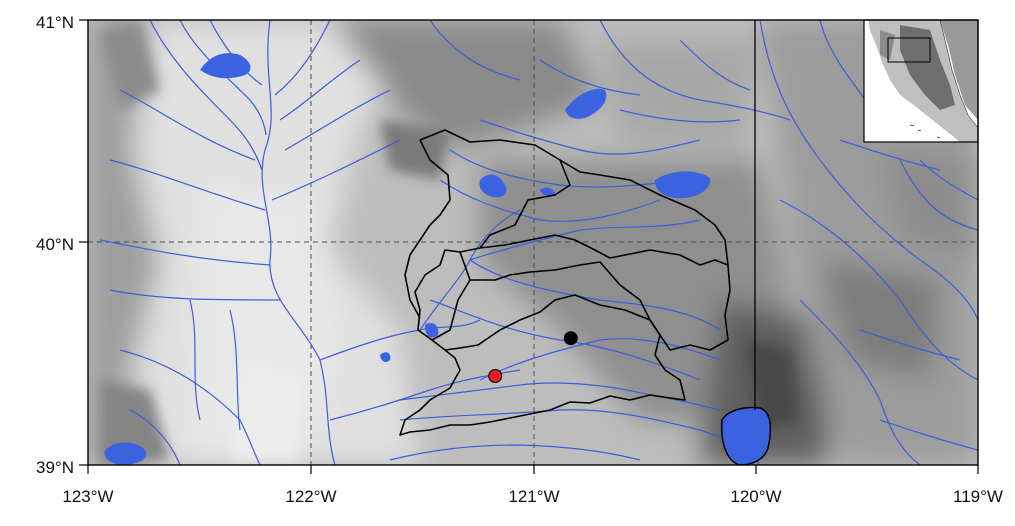 The height and width of the screenshot is (526, 1015). I want to click on lon-label-123w: 123°W, so click(87, 496).